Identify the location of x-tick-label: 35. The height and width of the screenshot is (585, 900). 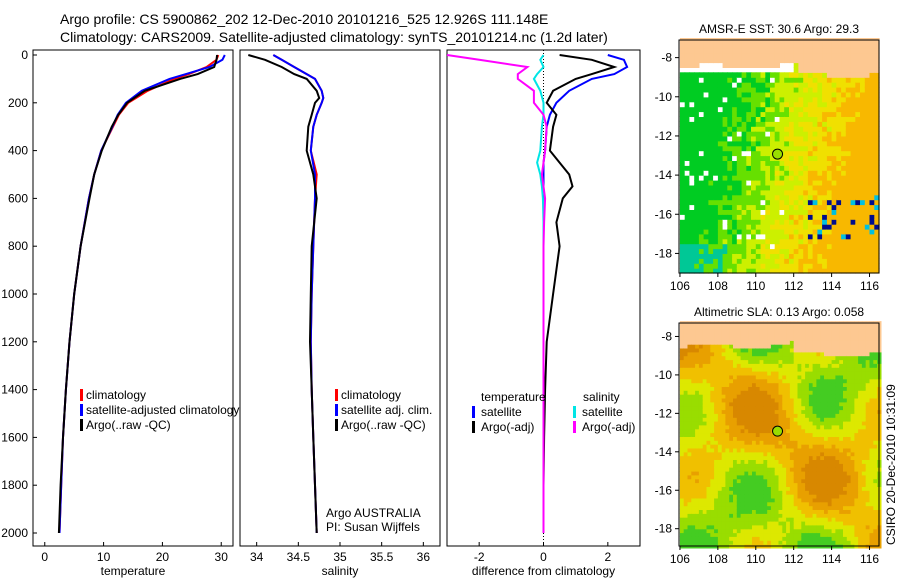
(340, 557).